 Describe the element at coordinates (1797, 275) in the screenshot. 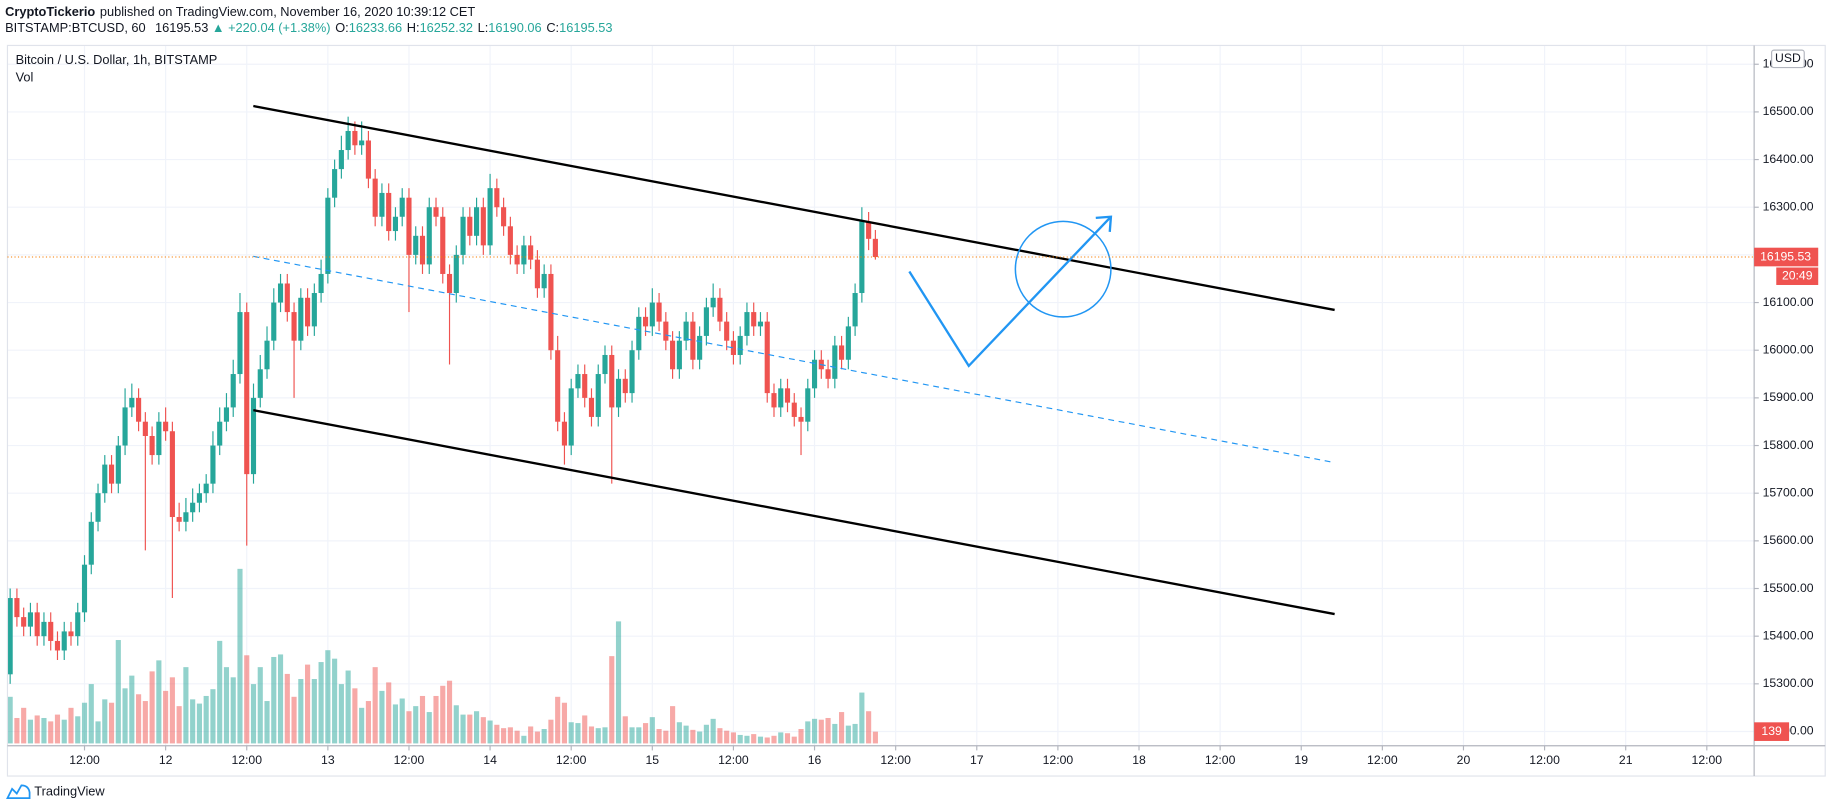

I see `countdown-label: 20:49` at that location.